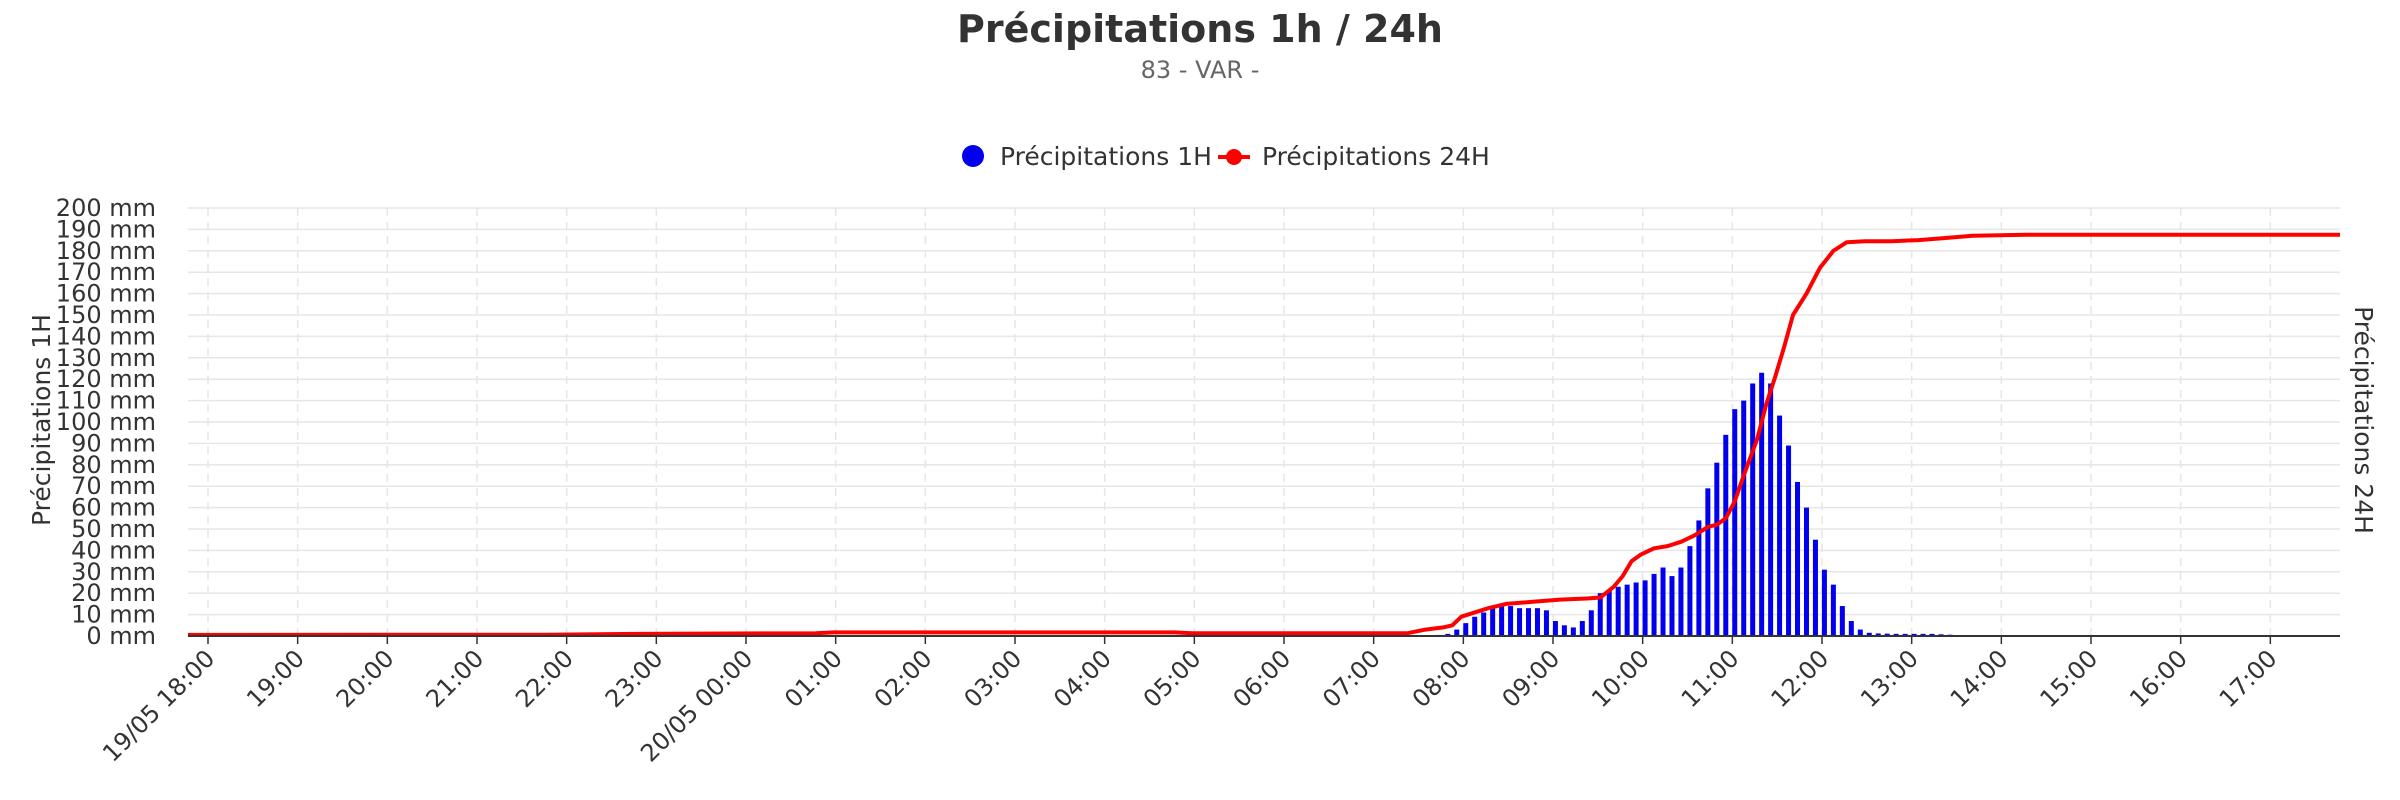 This screenshot has width=2400, height=800. Describe the element at coordinates (106, 294) in the screenshot. I see `y-tick-label: 160 mm` at that location.